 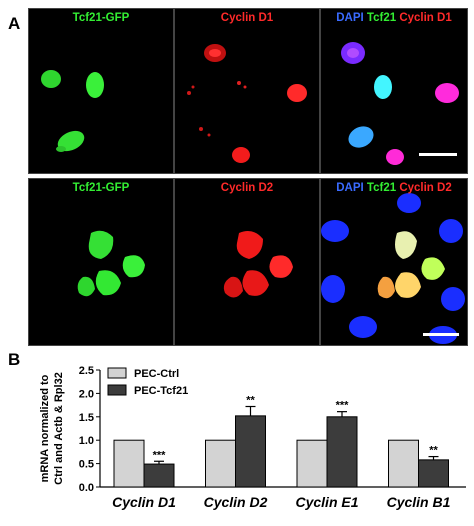 I want to click on image-cyclin-d2: Cyclin D2, so click(x=247, y=262).